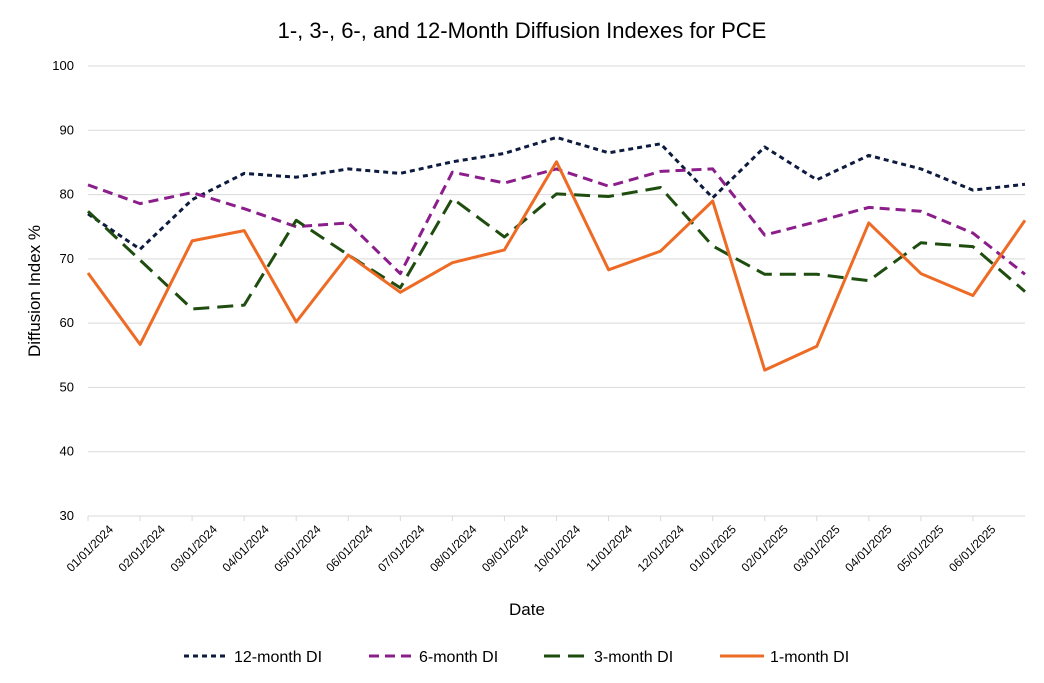 The width and height of the screenshot is (1044, 683). Describe the element at coordinates (661, 548) in the screenshot. I see `x-tick-label: 12/01/2024` at that location.